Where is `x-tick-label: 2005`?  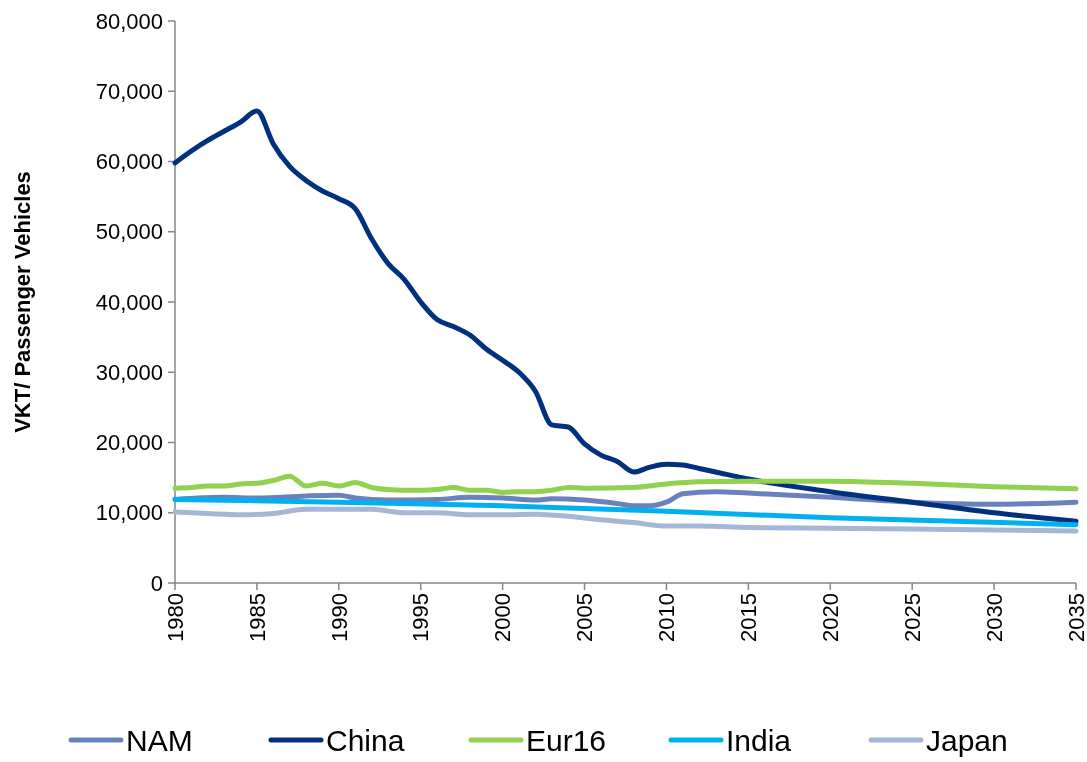
x-tick-label: 2005 is located at coordinates (585, 617).